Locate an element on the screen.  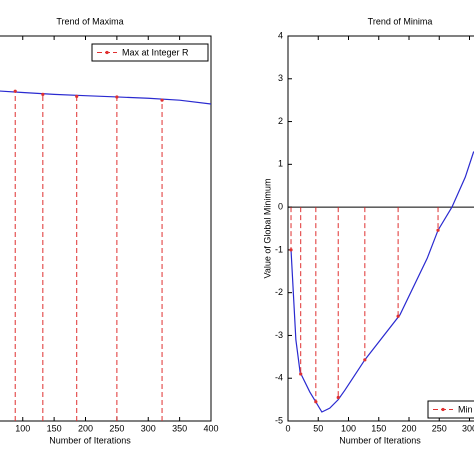
curve is located at coordinates (105, 97).